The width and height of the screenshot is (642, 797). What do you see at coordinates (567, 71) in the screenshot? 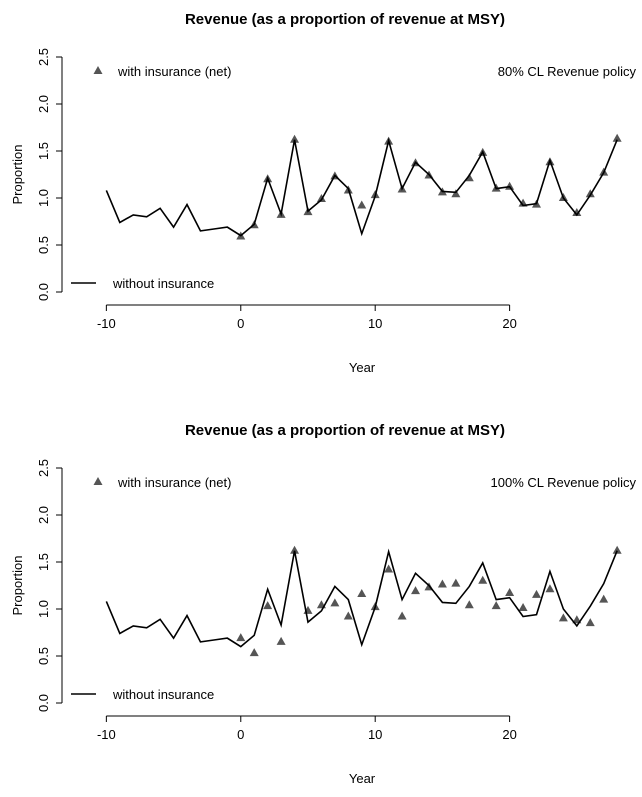
I see `annotation: 80% CL Revenue policy` at bounding box center [567, 71].